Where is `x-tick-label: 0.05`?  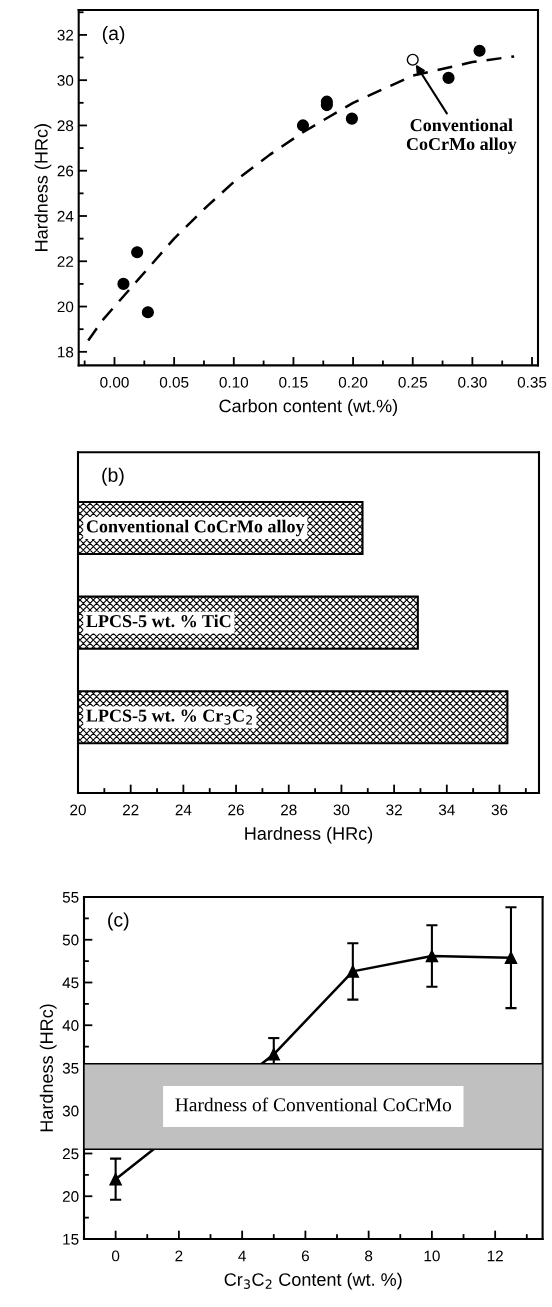 x-tick-label: 0.05 is located at coordinates (174, 382).